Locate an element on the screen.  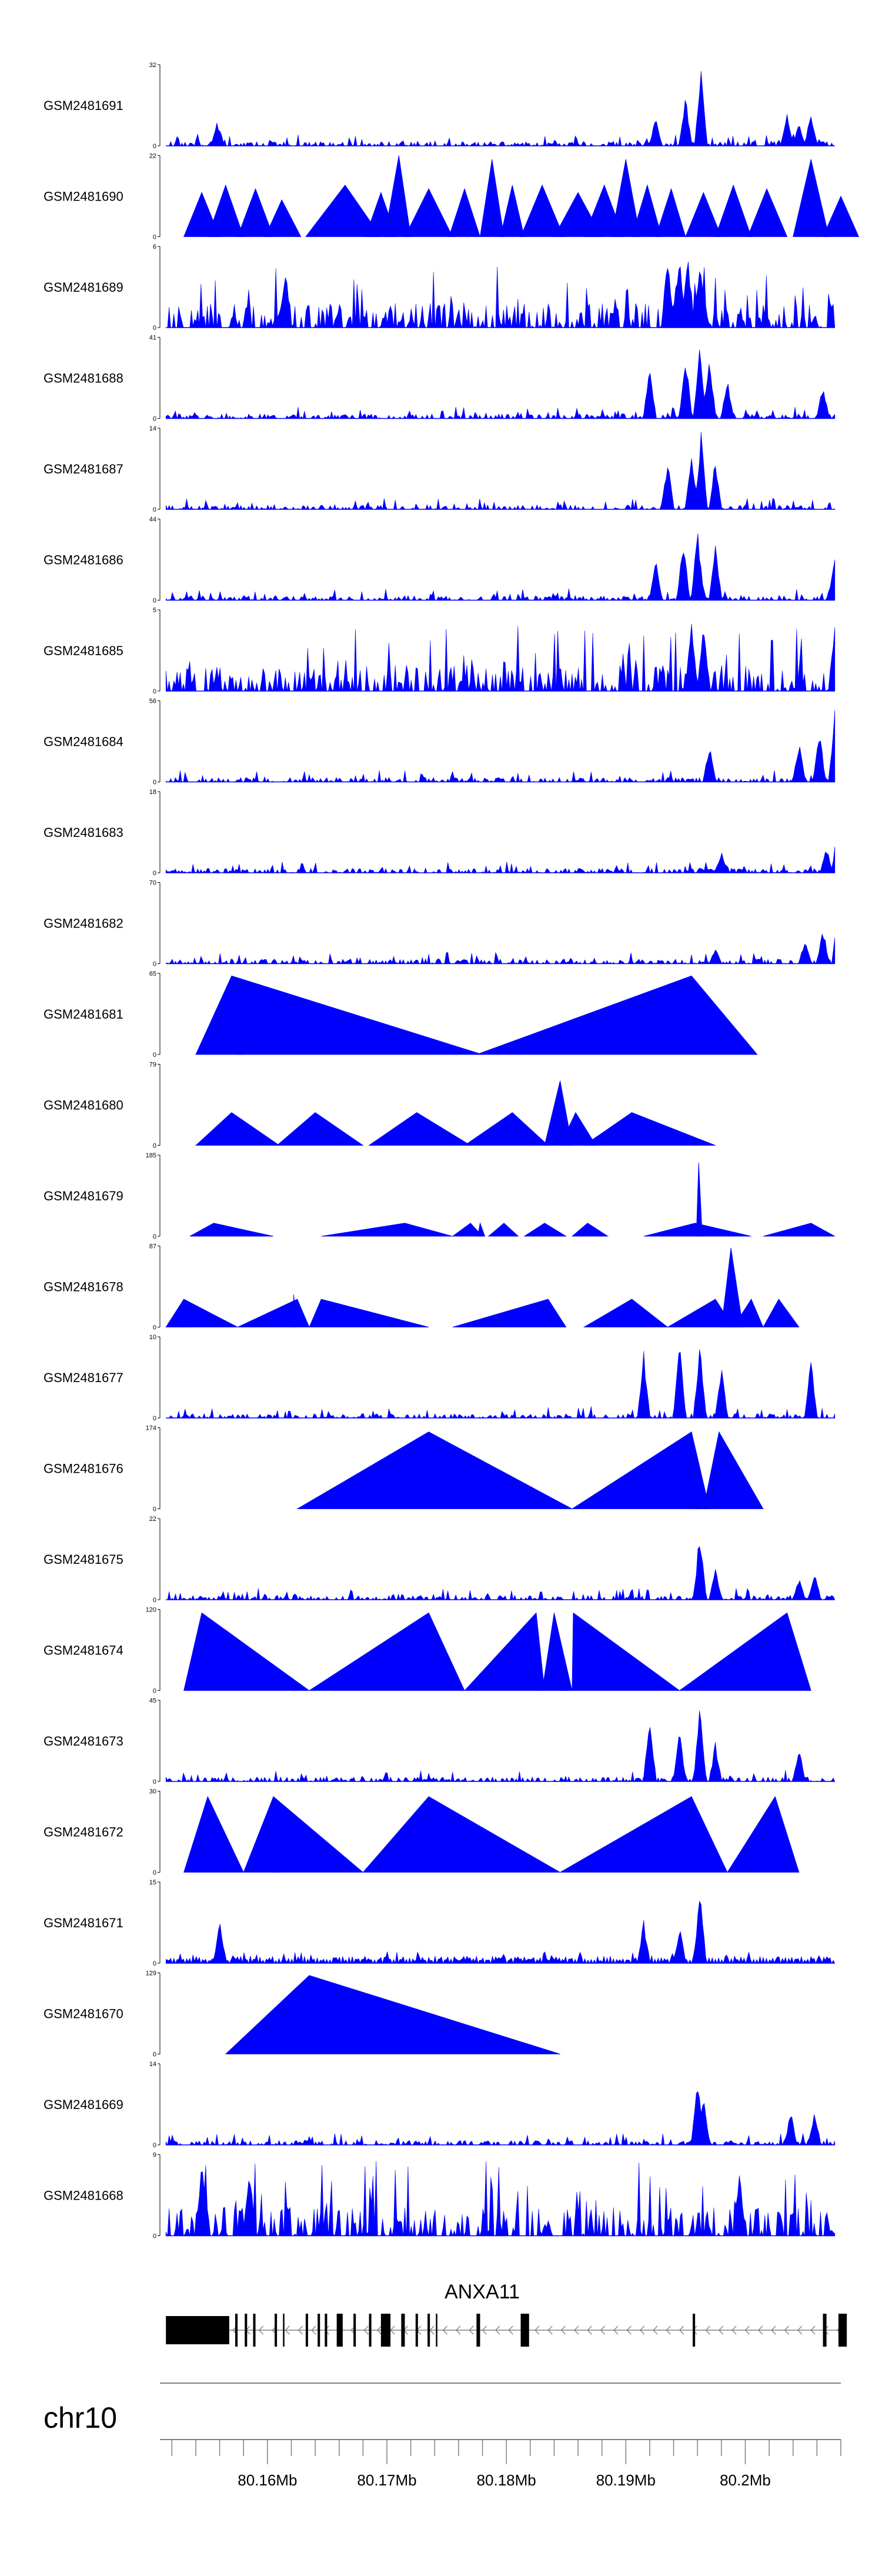
gene-track: ANXA11 is located at coordinates (506, 2314).